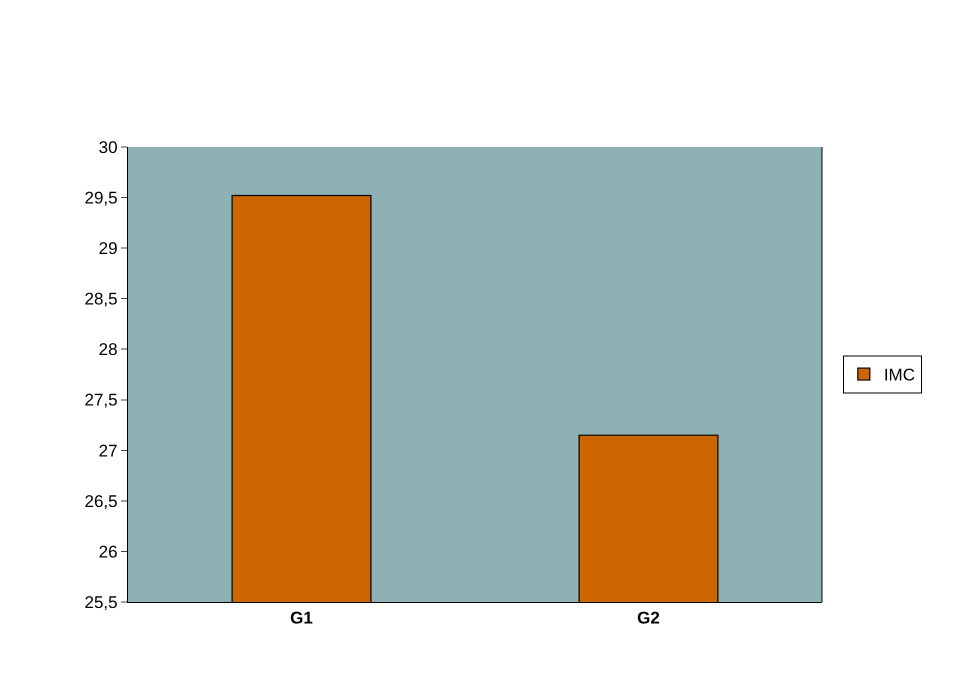 The image size is (953, 695). I want to click on y-tick-label: 26,5, so click(101, 501).